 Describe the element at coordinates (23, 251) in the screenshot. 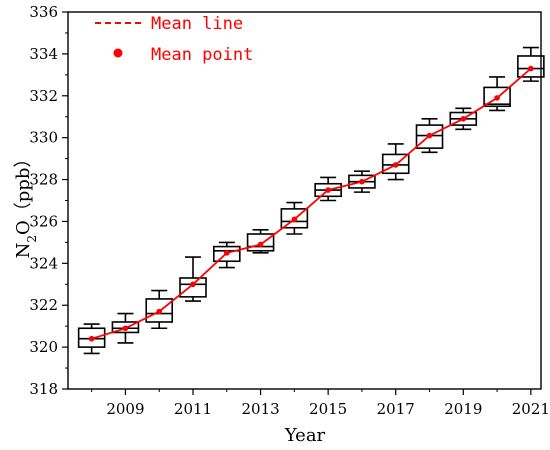

I see `y-axis-title-prefix: N` at that location.